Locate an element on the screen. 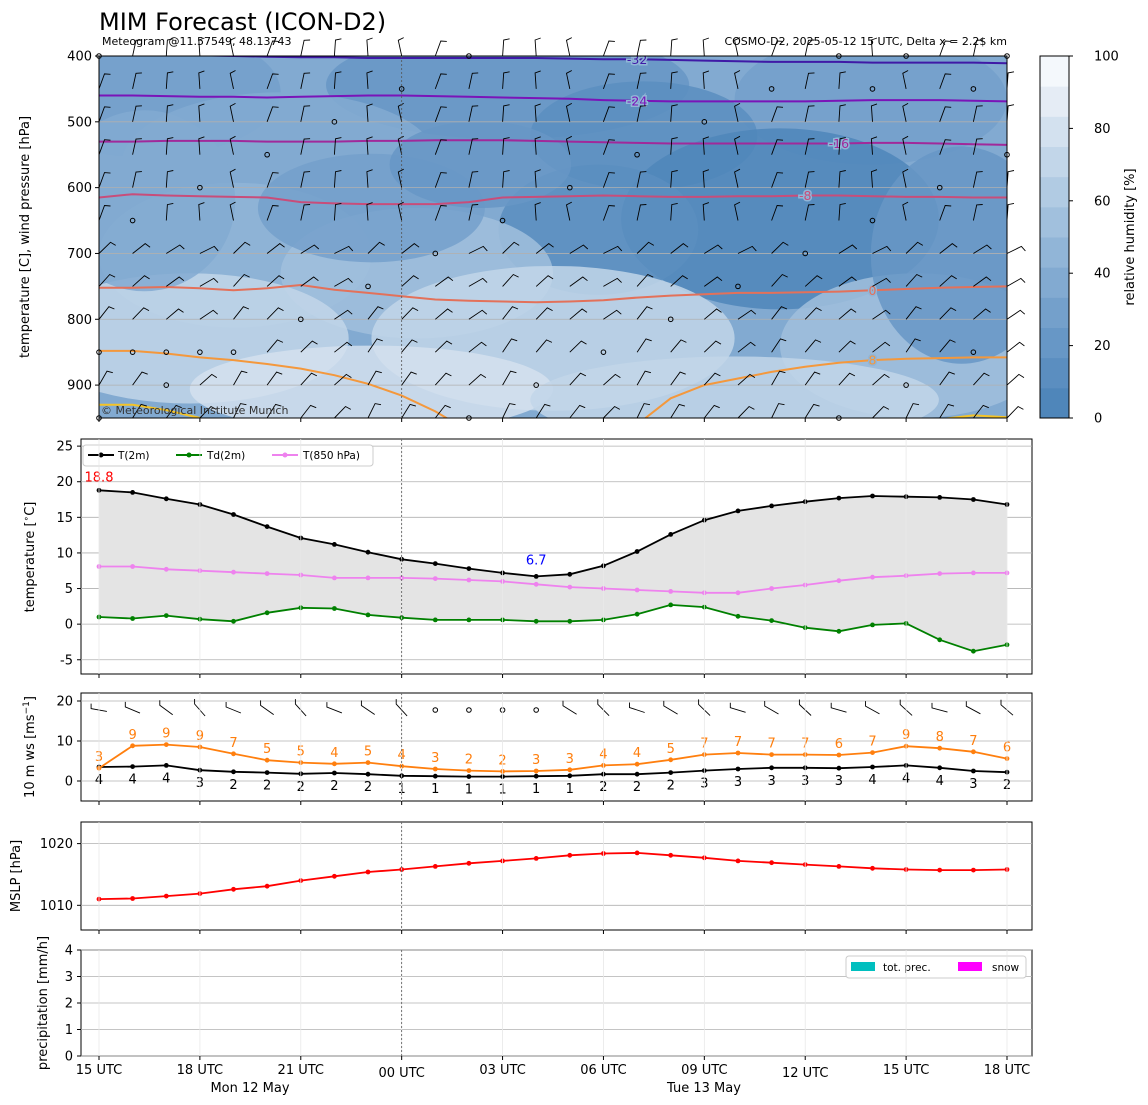  legend-marker-t2m is located at coordinates (101, 455).